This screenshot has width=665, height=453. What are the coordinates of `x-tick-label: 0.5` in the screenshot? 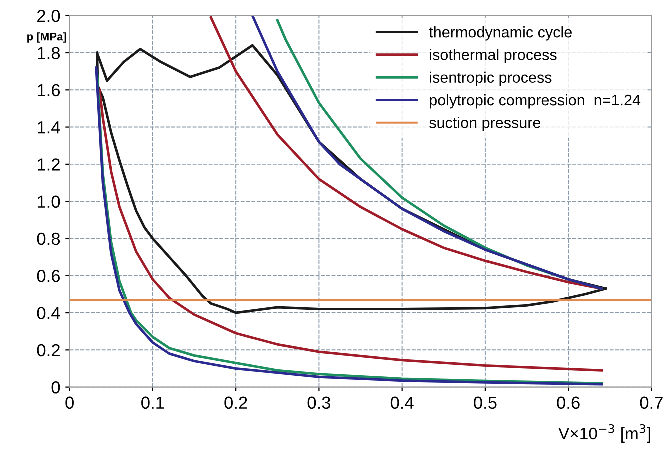 It's located at (485, 403).